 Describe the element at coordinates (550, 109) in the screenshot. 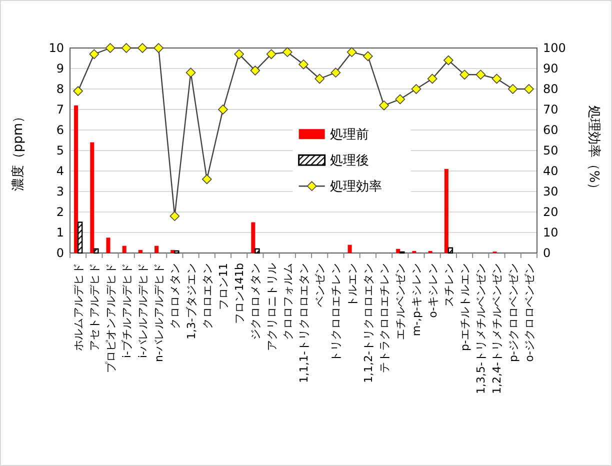

I see `y2-tick-label: 70` at that location.